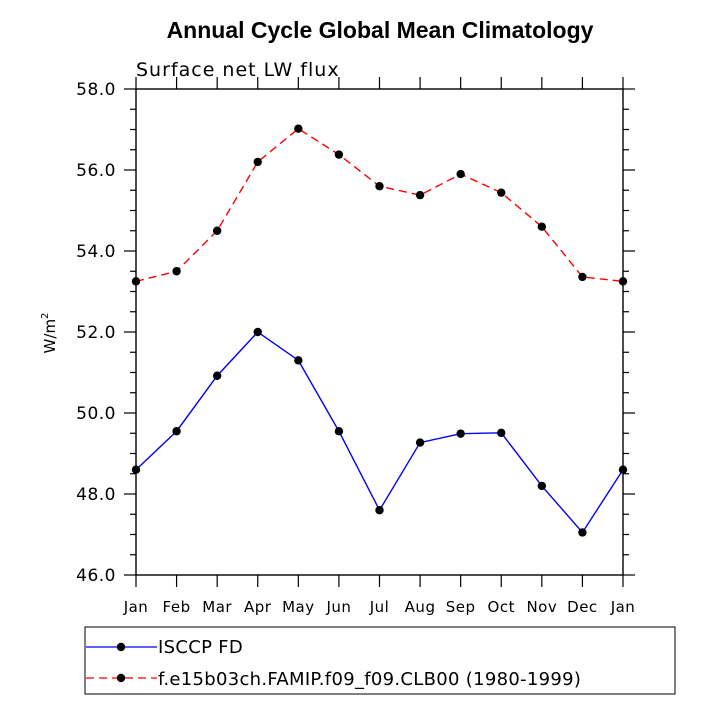 The height and width of the screenshot is (715, 715). I want to click on legend-box, so click(380, 660).